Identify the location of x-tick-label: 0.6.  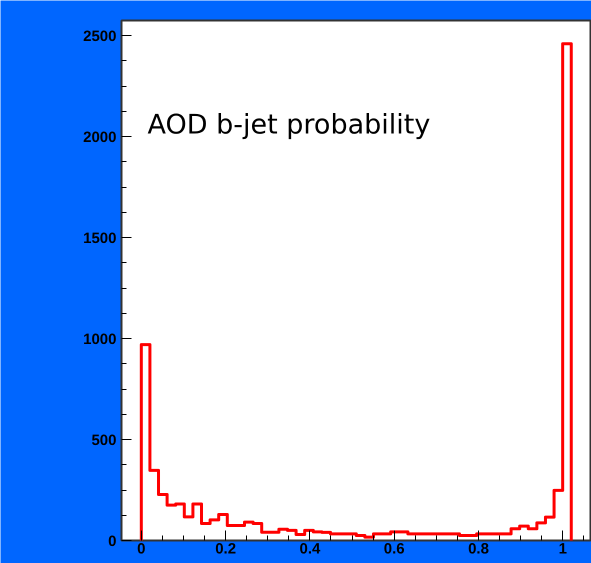
(394, 549).